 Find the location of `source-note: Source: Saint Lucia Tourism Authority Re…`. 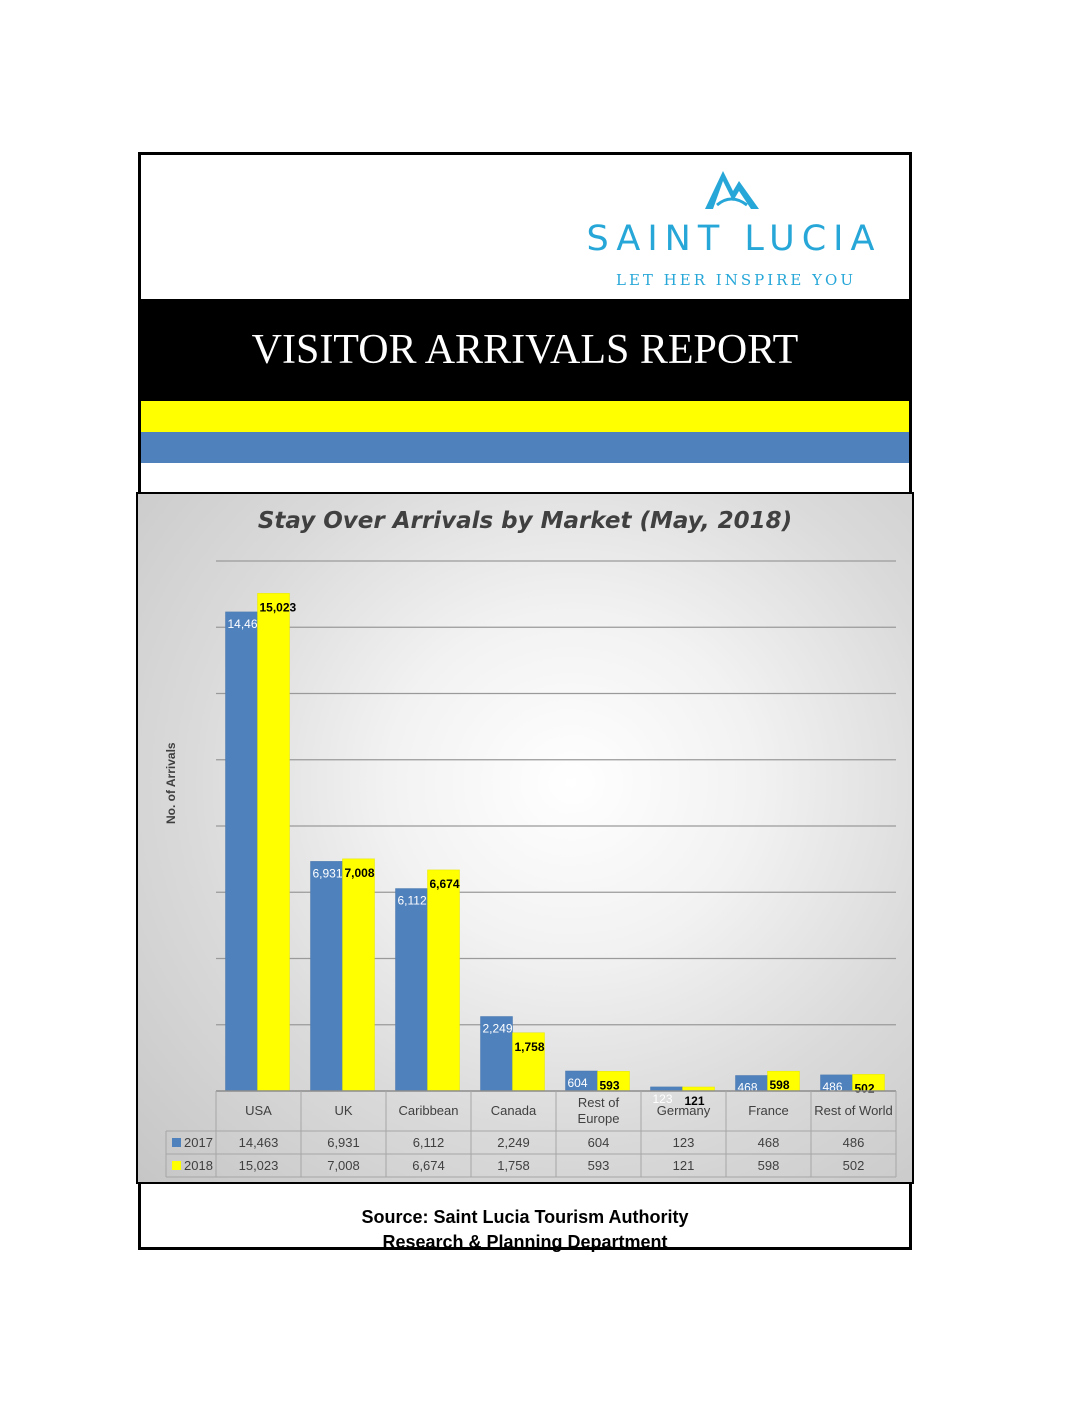

source-note: Source: Saint Lucia Tourism Authority Re… is located at coordinates (525, 1230).